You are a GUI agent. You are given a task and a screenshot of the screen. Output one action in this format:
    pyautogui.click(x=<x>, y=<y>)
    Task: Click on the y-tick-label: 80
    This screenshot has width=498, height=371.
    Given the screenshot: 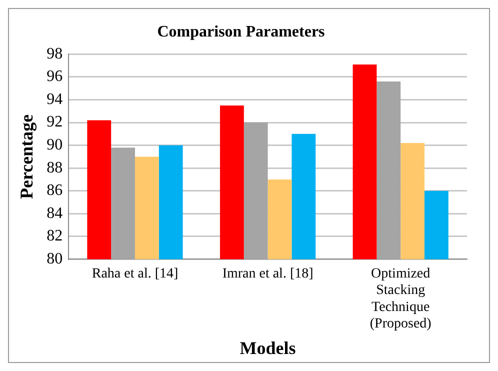 What is the action you would take?
    pyautogui.click(x=54, y=259)
    